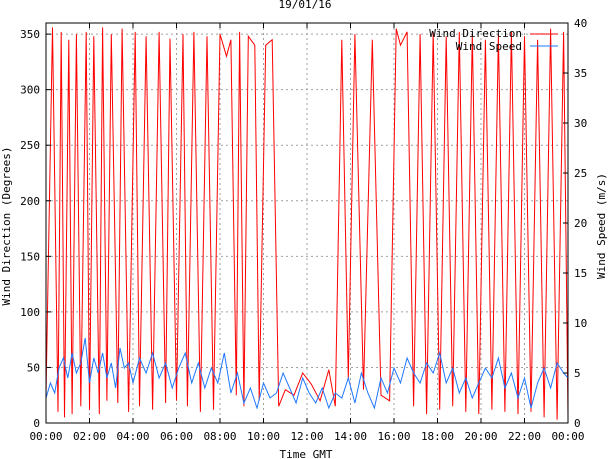  Describe the element at coordinates (30, 145) in the screenshot. I see `left-tick-label-5: 250` at that location.